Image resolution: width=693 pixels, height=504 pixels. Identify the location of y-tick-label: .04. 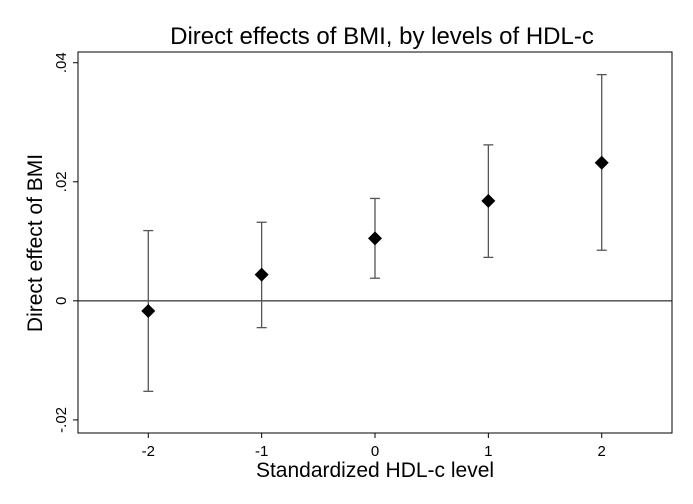
(61, 62).